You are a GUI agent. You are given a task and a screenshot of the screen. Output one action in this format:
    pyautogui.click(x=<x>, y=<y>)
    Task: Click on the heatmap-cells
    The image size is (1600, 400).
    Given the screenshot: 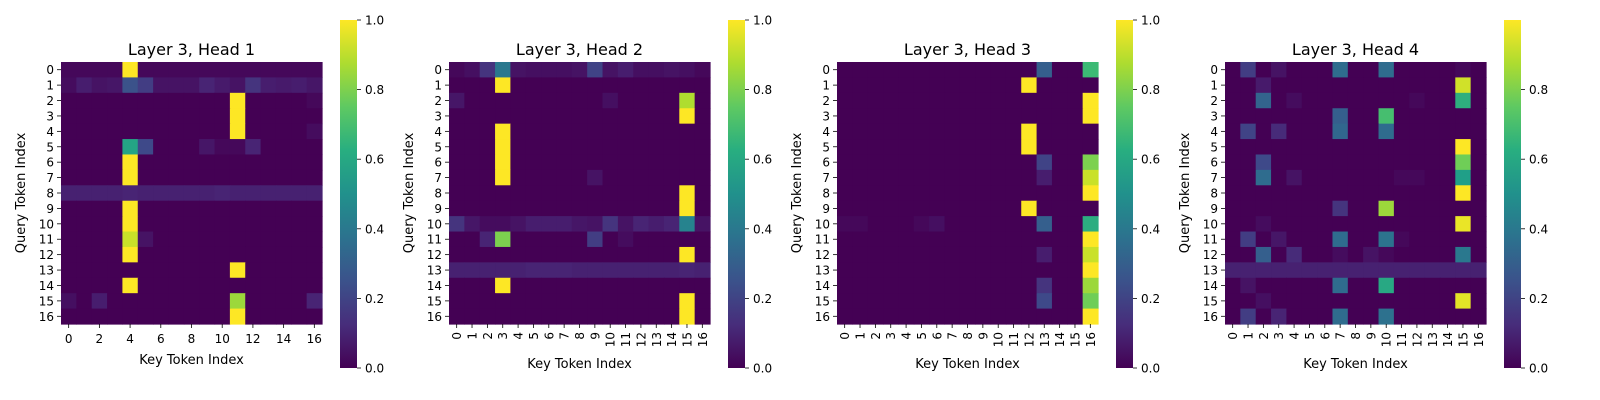 What is the action you would take?
    pyautogui.click(x=968, y=193)
    